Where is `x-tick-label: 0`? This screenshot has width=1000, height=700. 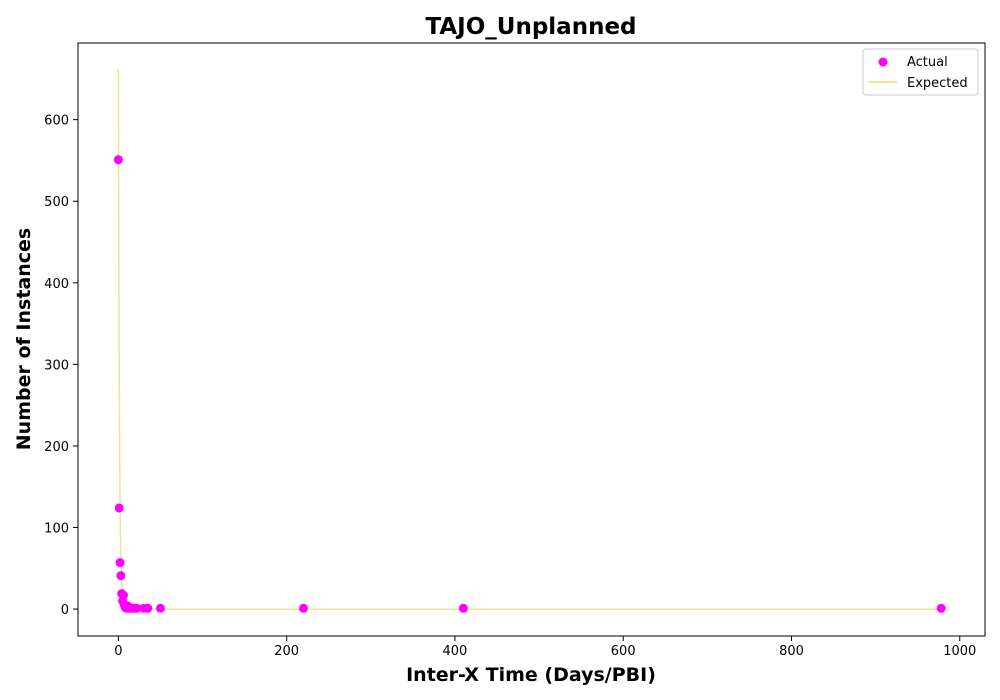 x-tick-label: 0 is located at coordinates (118, 651).